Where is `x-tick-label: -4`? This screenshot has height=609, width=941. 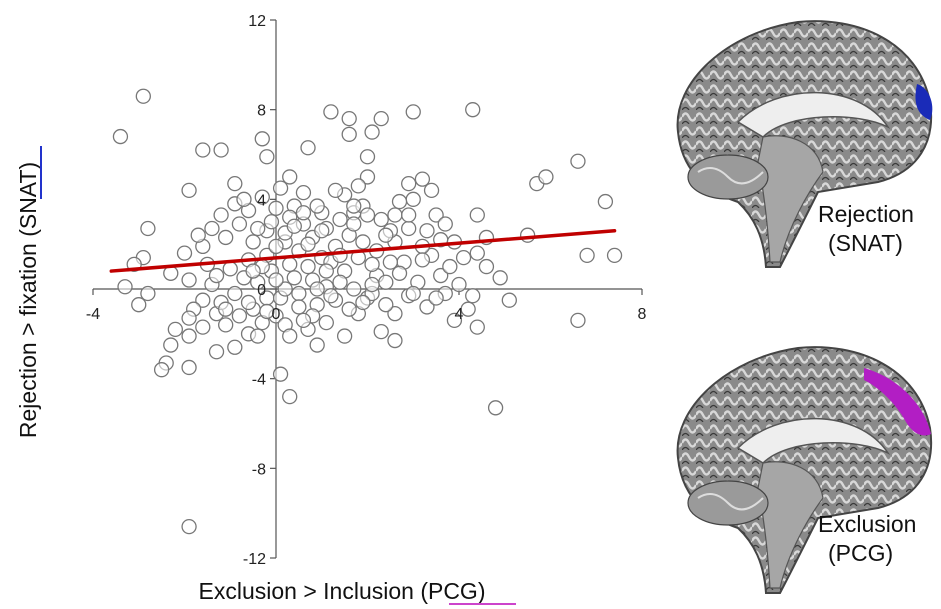 x-tick-label: -4 is located at coordinates (93, 314).